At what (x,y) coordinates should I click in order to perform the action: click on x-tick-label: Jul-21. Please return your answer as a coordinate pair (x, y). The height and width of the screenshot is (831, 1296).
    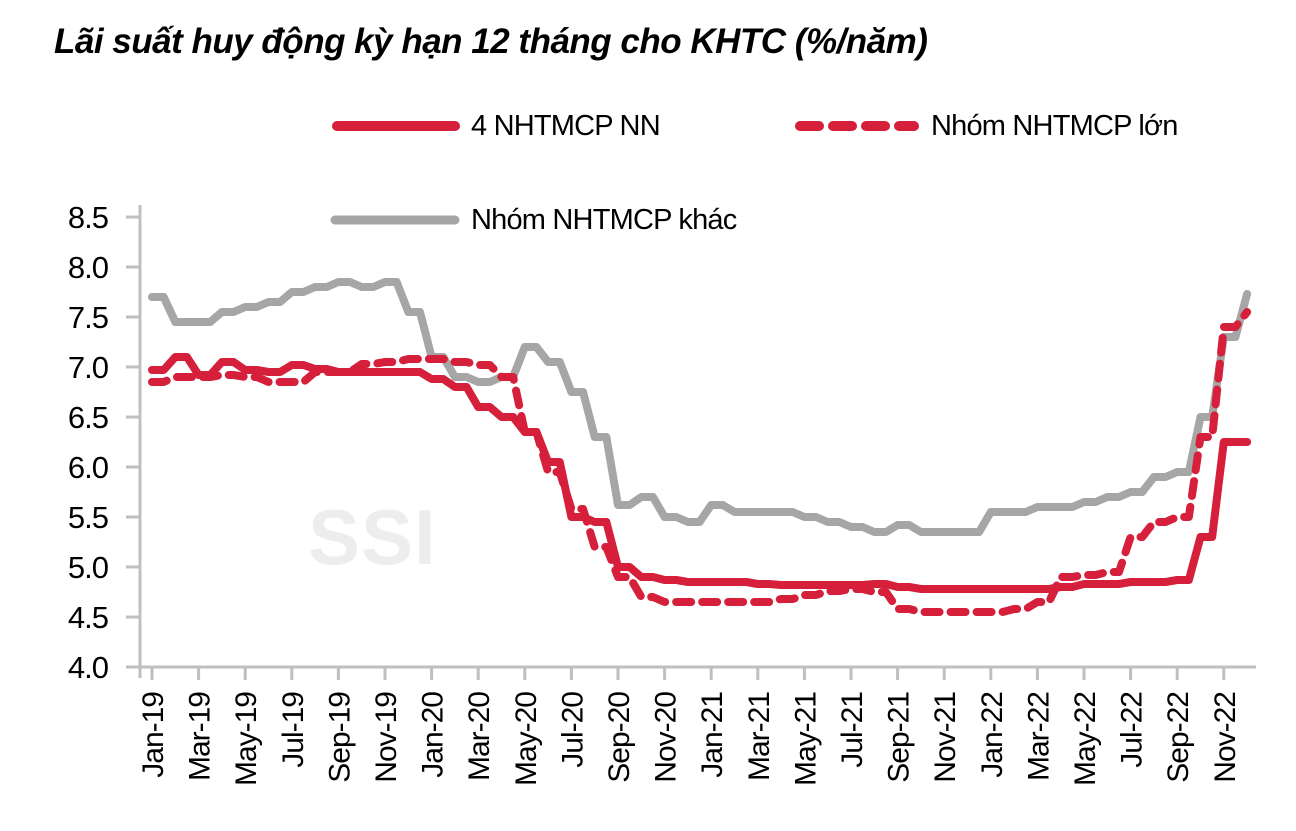
    Looking at the image, I should click on (852, 730).